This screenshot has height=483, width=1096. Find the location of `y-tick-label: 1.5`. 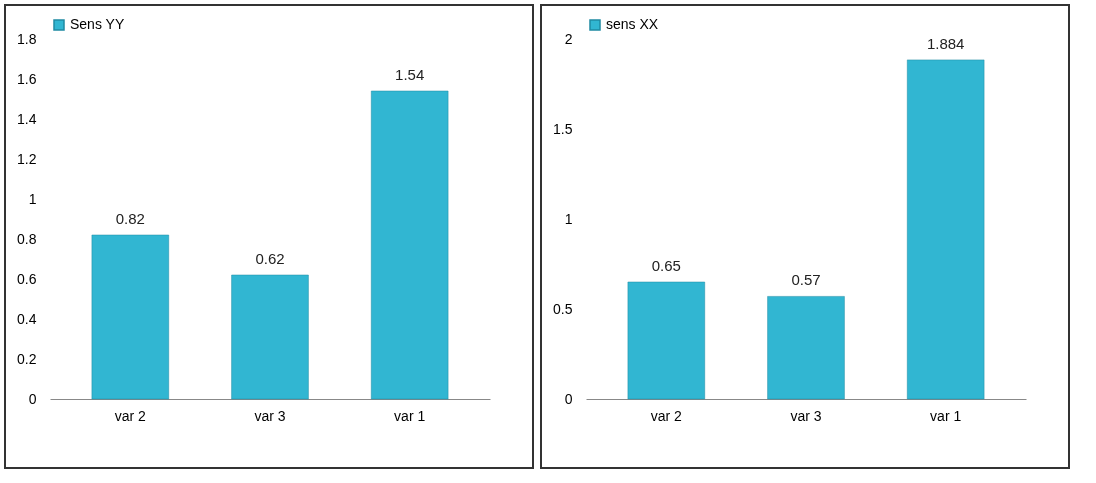

y-tick-label: 1.5 is located at coordinates (563, 128).